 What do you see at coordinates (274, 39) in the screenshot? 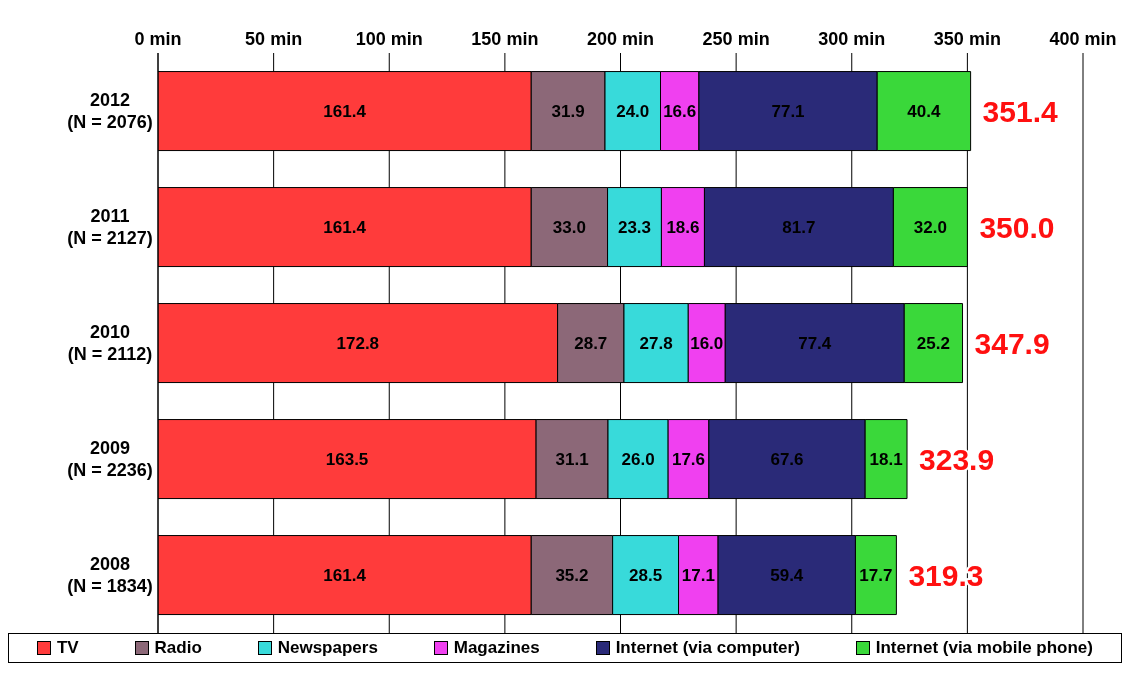
I see `x-tick-label: 50 min` at bounding box center [274, 39].